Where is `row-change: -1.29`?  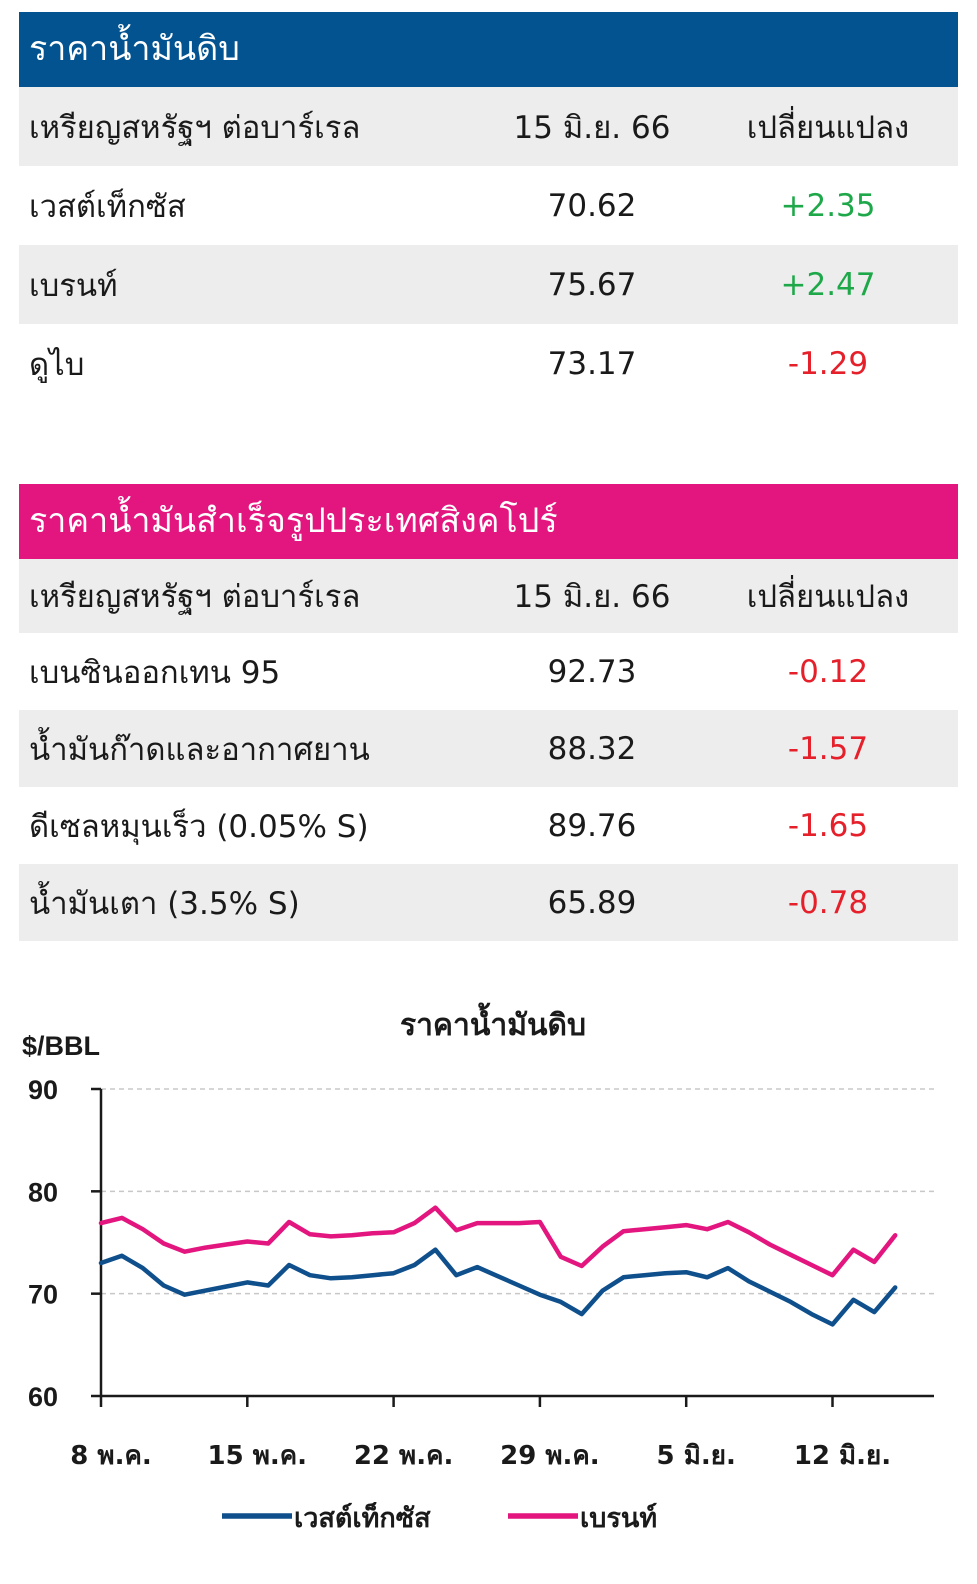 row-change: -1.29 is located at coordinates (828, 363).